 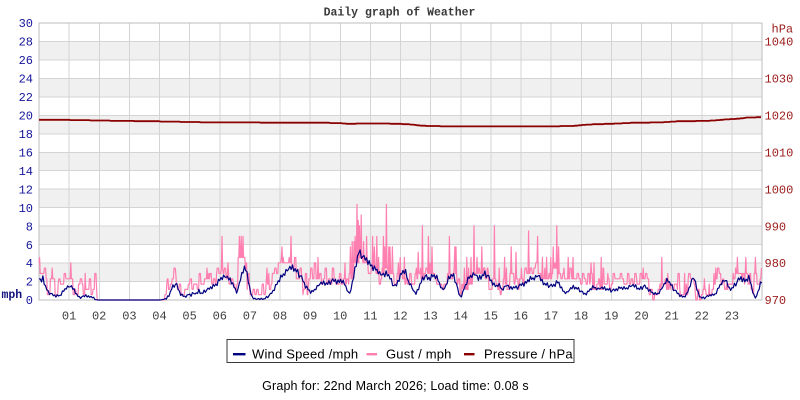 What do you see at coordinates (491, 316) in the screenshot?
I see `svg-text: 15` at bounding box center [491, 316].